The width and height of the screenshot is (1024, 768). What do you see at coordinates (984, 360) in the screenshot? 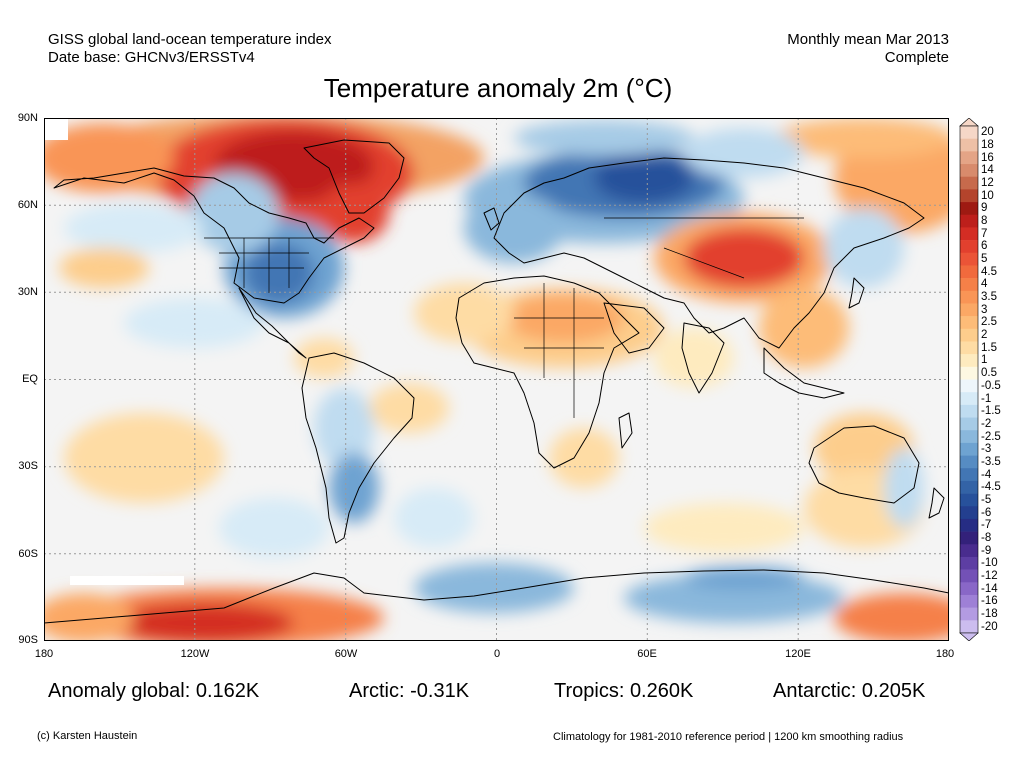
I see `colorbar-tick-label: 1` at bounding box center [984, 360].